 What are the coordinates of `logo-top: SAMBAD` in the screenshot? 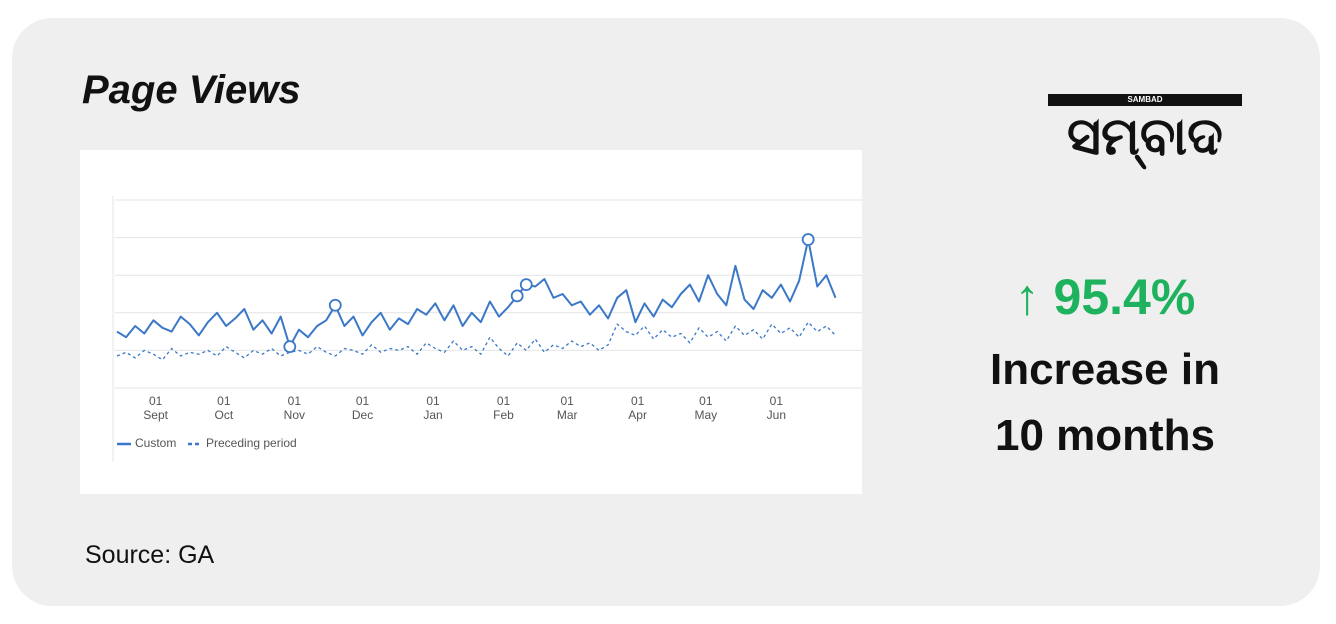 It's located at (1145, 100).